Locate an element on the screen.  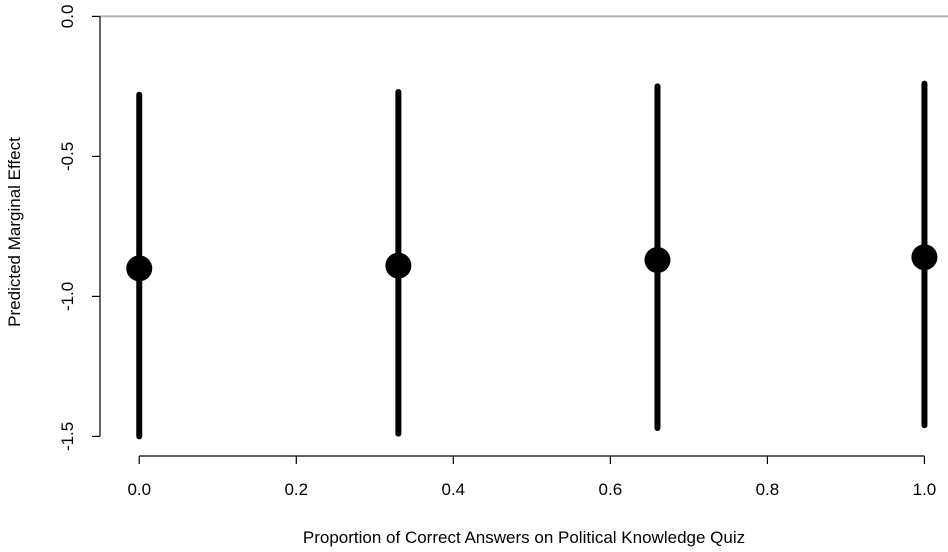
x-tick-label: 0.6 is located at coordinates (611, 489).